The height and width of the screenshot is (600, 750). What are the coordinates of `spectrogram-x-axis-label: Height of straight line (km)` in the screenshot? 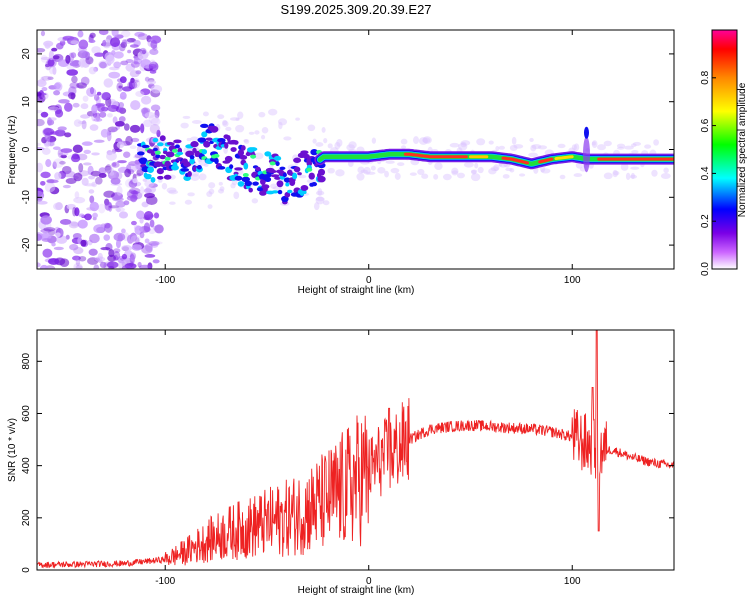 It's located at (356, 290).